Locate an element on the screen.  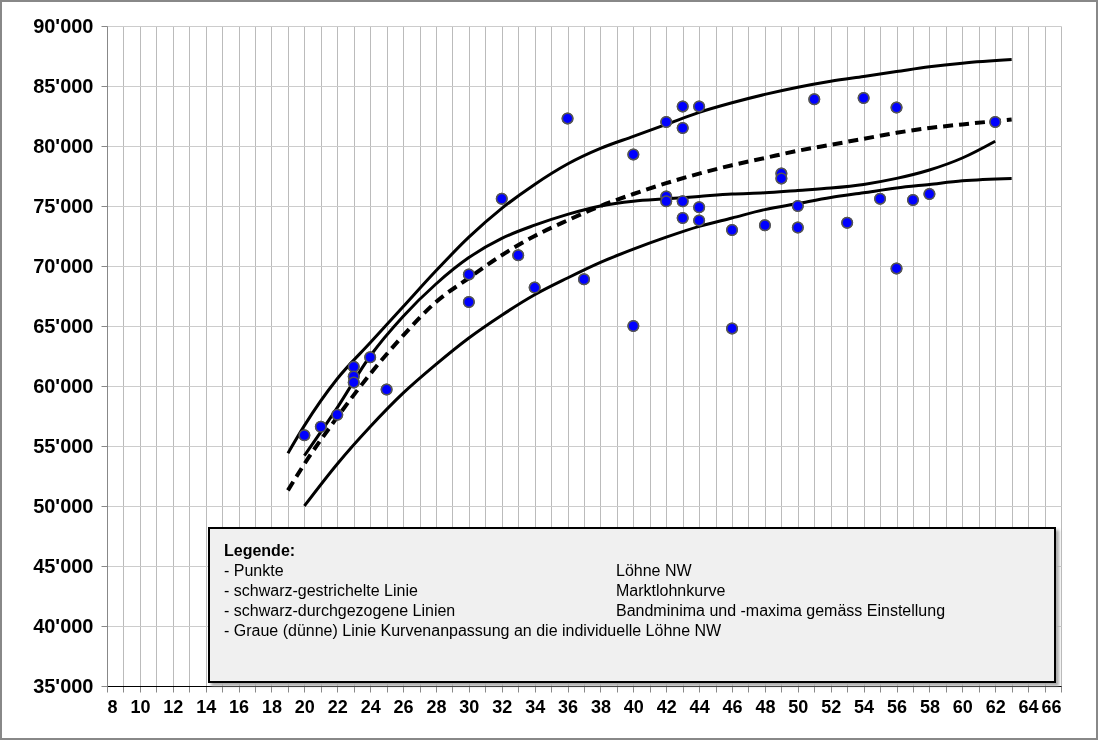
x-tick-label: 60 is located at coordinates (962, 706).